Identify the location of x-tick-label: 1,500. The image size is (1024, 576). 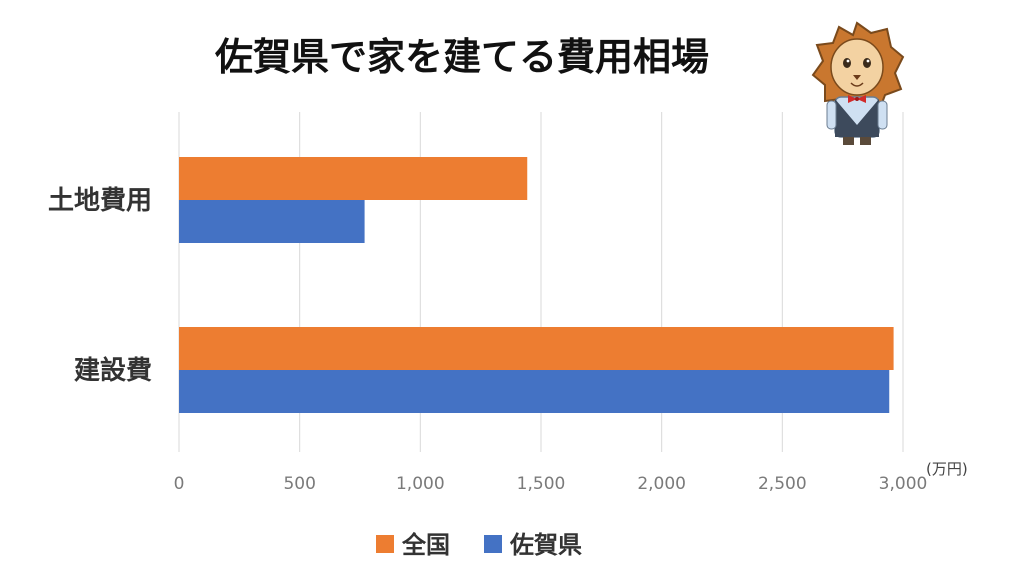
(541, 484).